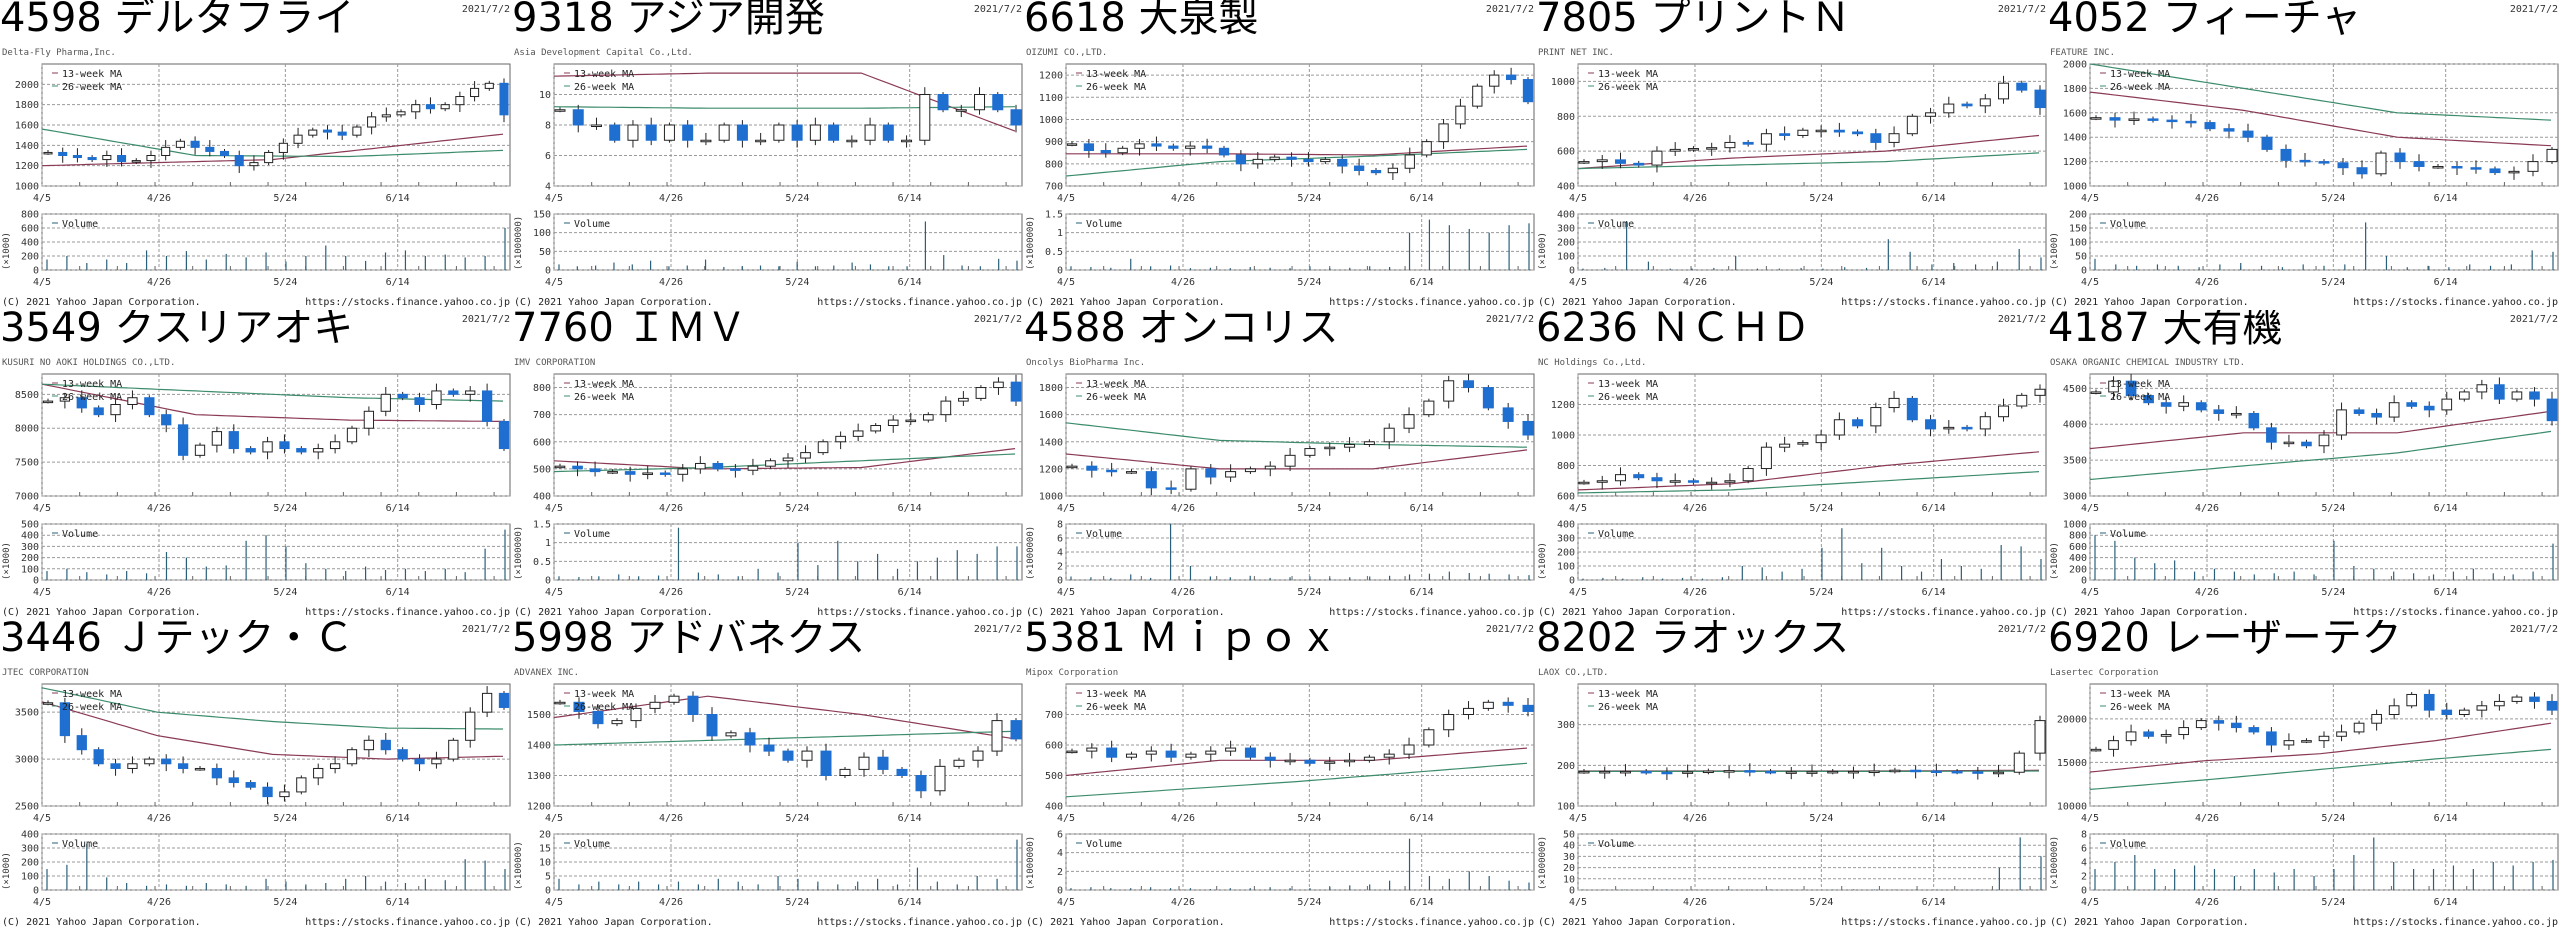  What do you see at coordinates (285, 592) in the screenshot?
I see `x-tick-label: 5/24` at bounding box center [285, 592].